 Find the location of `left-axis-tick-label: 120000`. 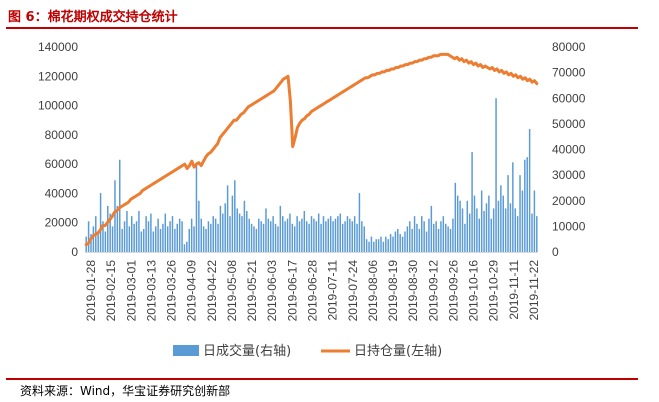

left-axis-tick-label: 120000 is located at coordinates (58, 76).